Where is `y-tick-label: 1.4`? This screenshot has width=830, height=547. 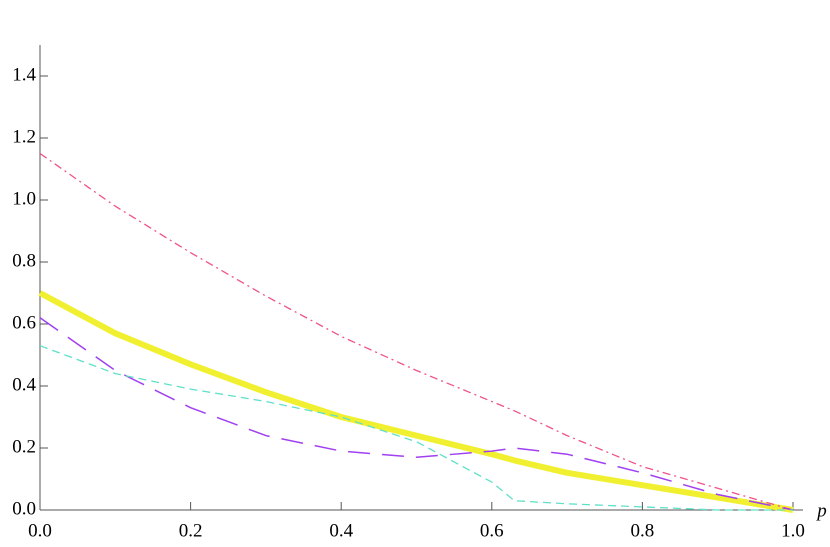 y-tick-label: 1.4 is located at coordinates (24, 74).